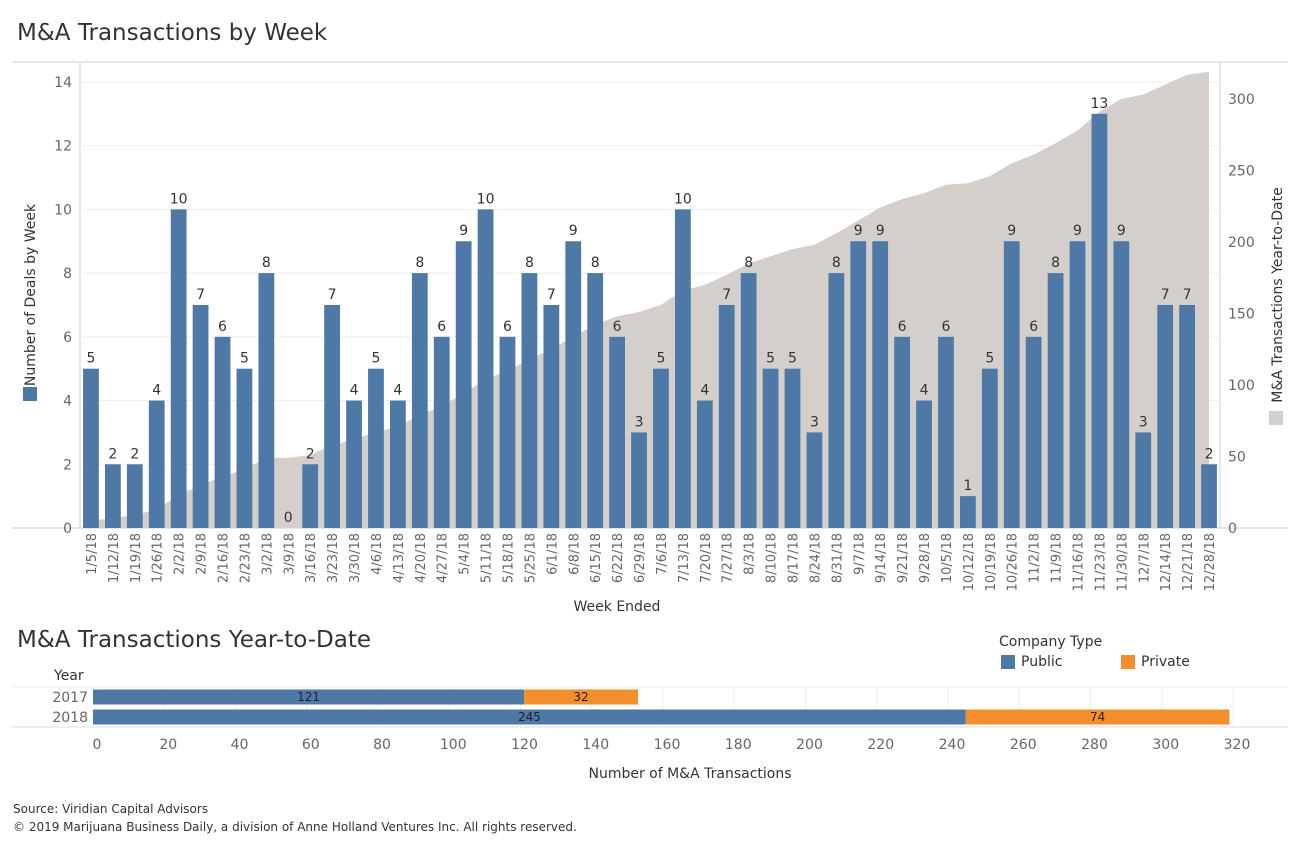 The height and width of the screenshot is (855, 1300). Describe the element at coordinates (168, 745) in the screenshot. I see `ytd-x-tick-label: 20` at that location.